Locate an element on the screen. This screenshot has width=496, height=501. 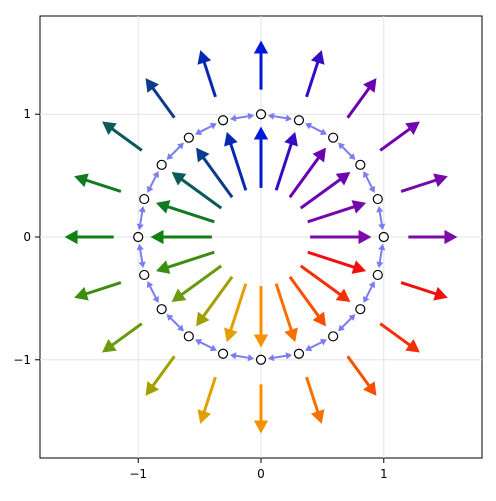
y-tick-label-1: 0 is located at coordinates (27, 237).